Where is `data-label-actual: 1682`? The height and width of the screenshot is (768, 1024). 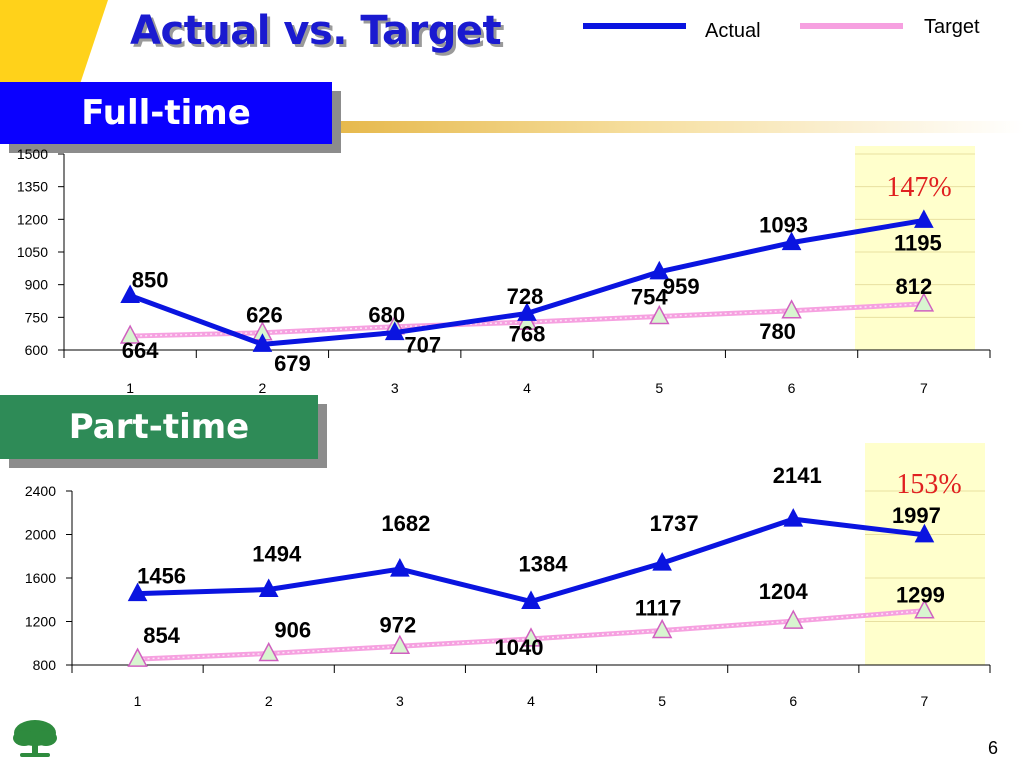 data-label-actual: 1682 is located at coordinates (405, 523).